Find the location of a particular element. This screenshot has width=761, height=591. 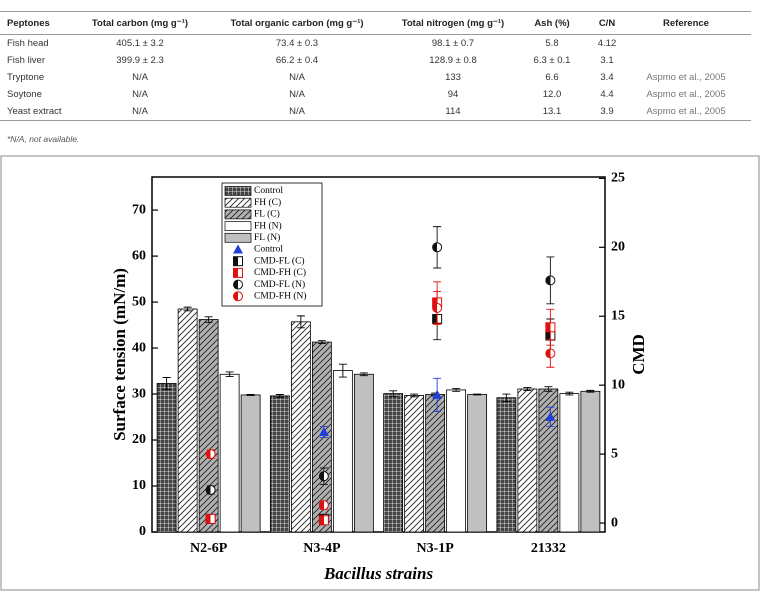

x-tick-label: N3-4P is located at coordinates (322, 548).